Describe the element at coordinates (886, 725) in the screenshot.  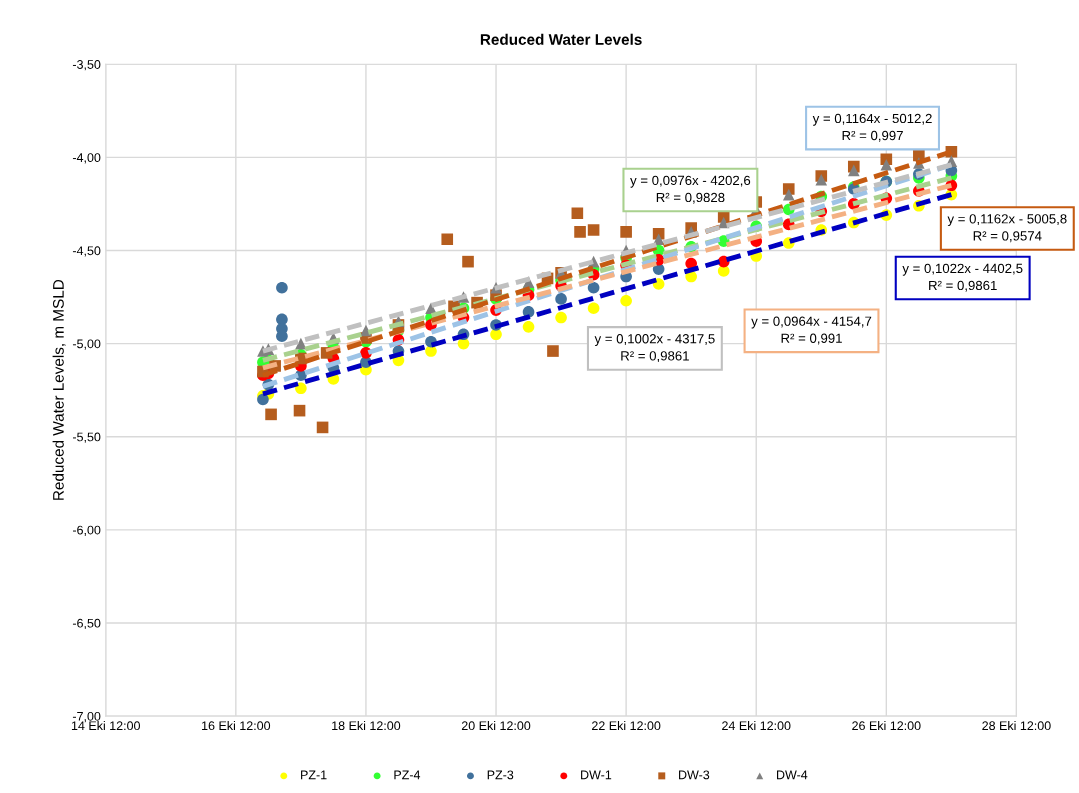
I see `x-tick-label: 26 Eki 12:00` at that location.